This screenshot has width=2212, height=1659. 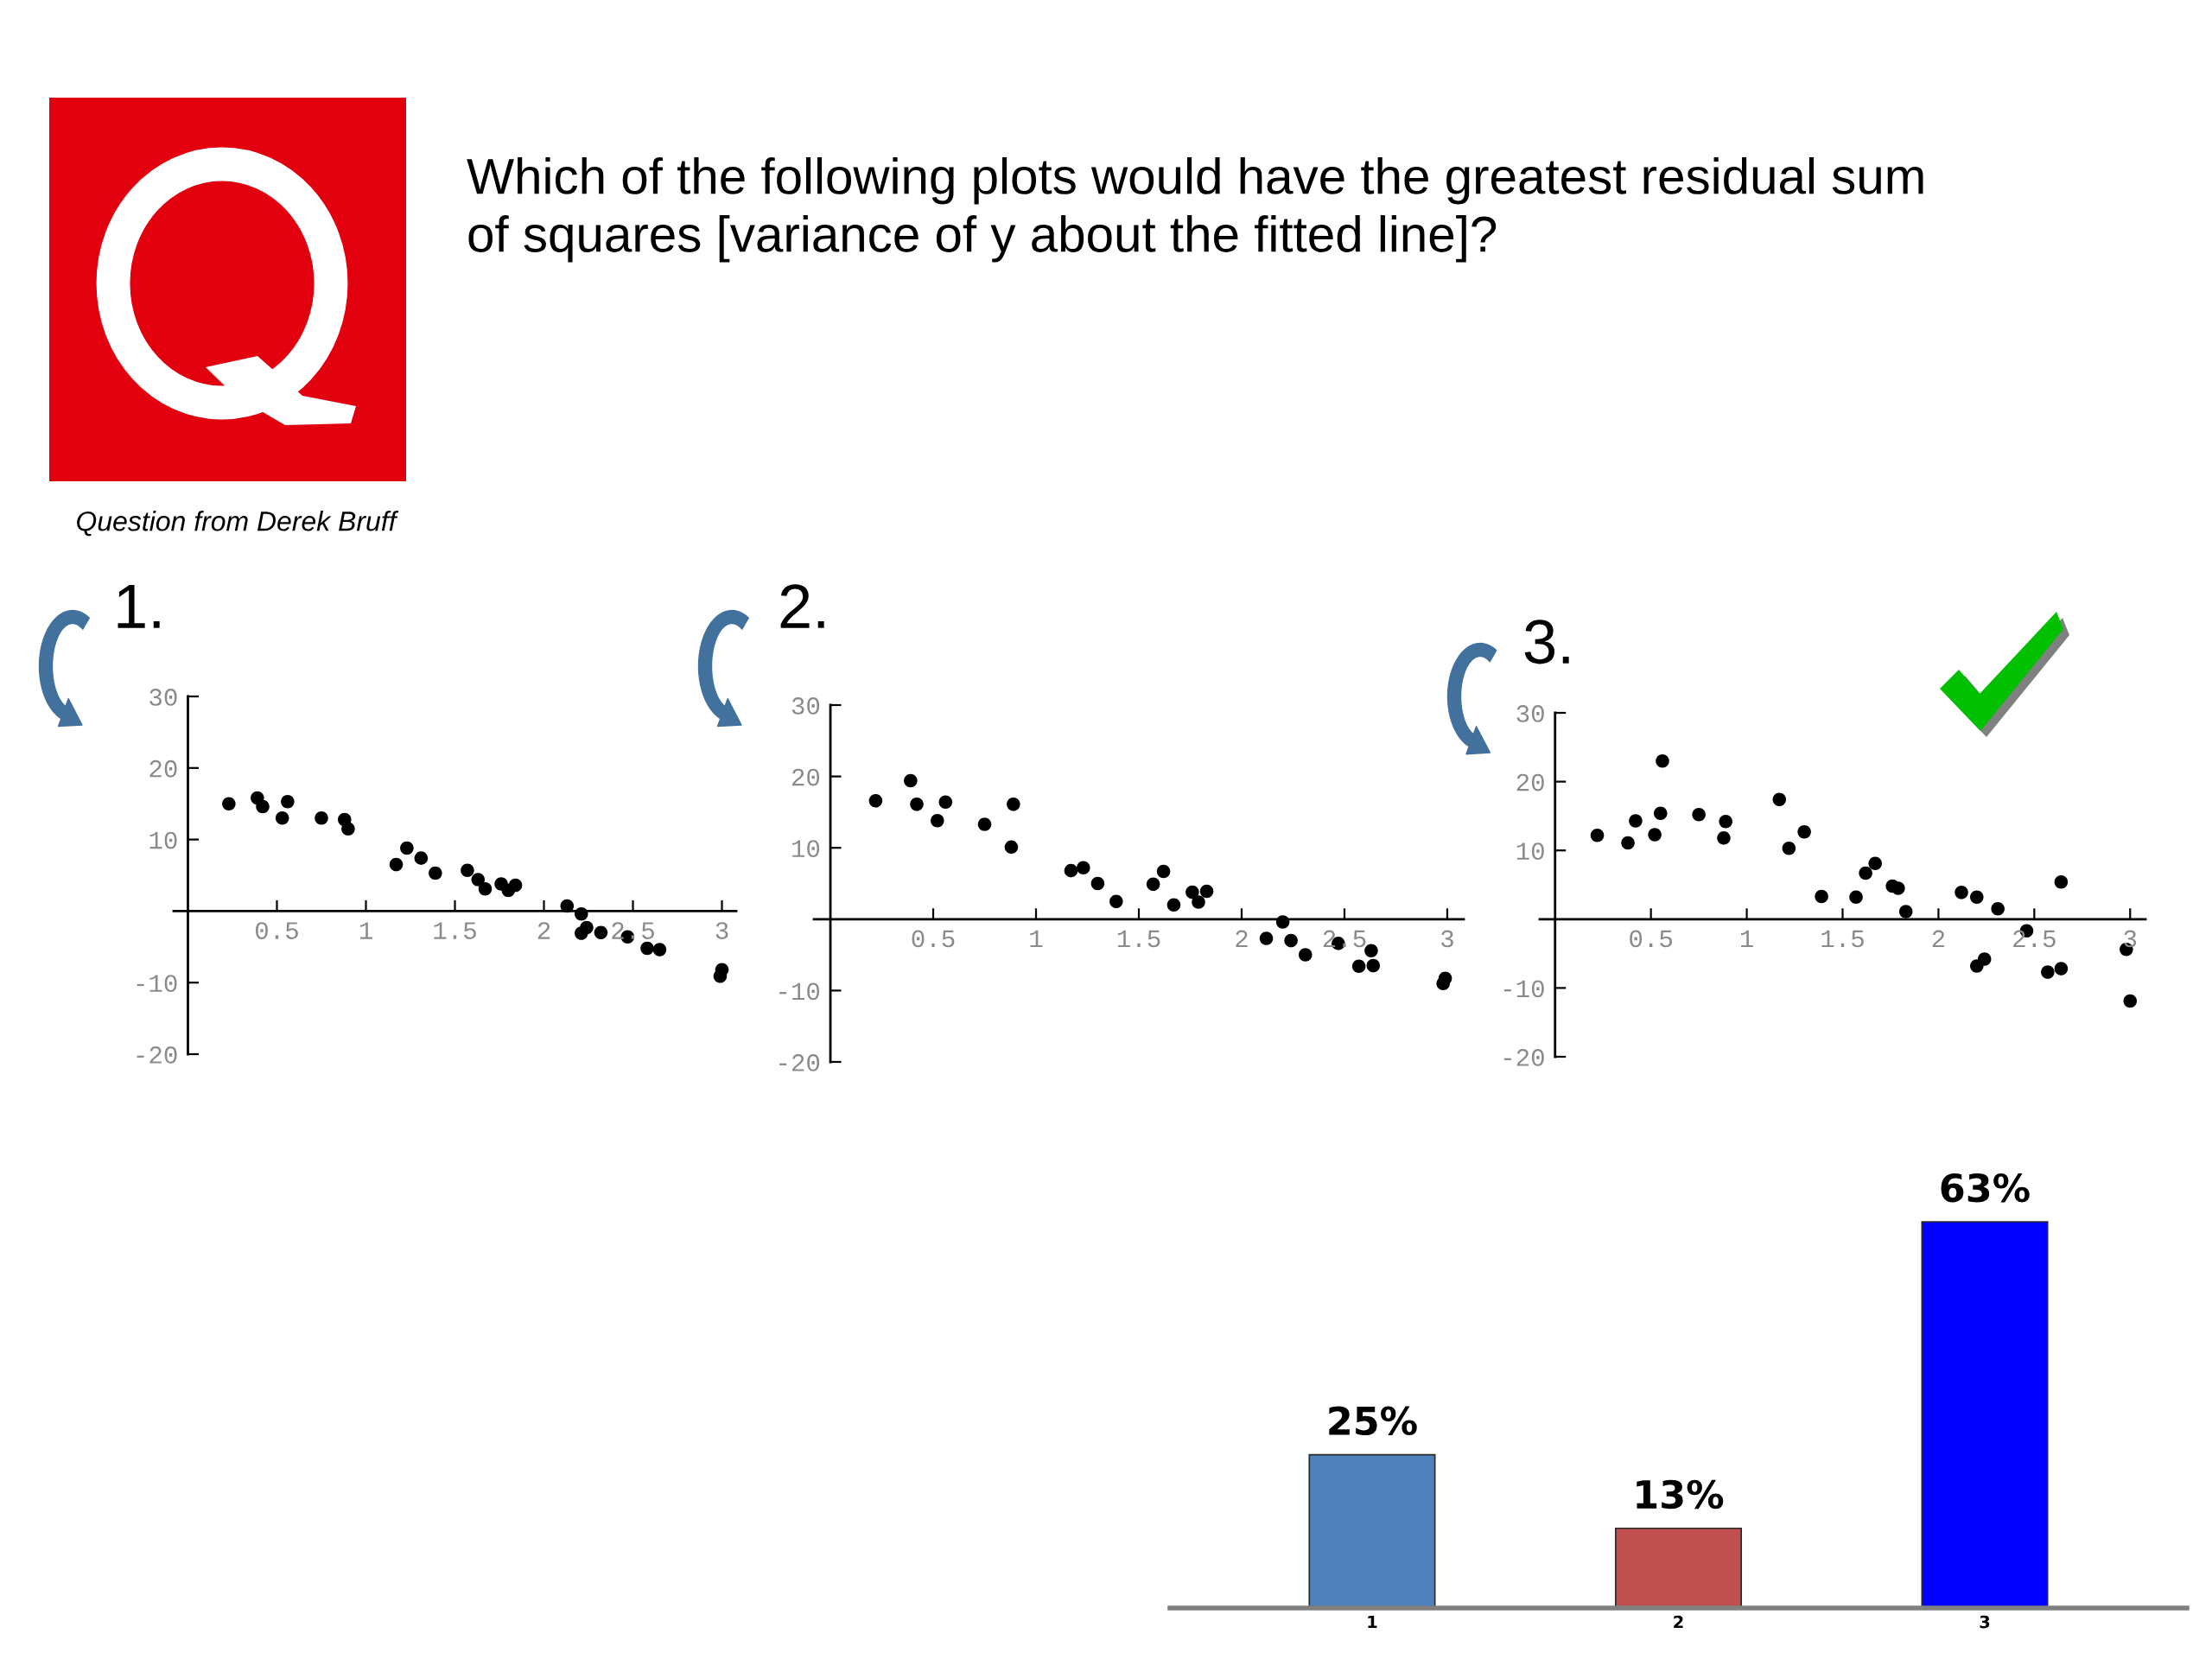 What do you see at coordinates (1680, 1494) in the screenshot?
I see `data-label: 13%` at bounding box center [1680, 1494].